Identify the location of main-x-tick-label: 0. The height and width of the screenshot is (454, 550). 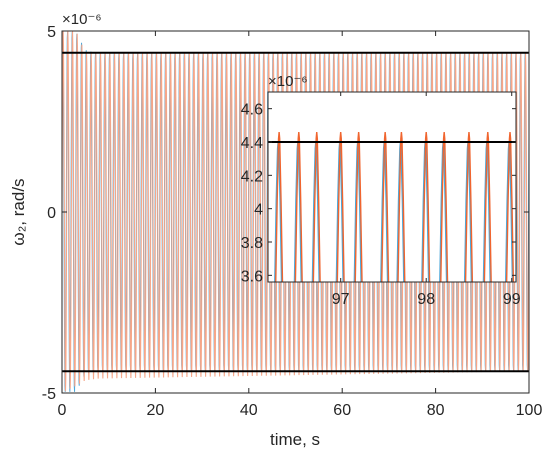
(62, 410).